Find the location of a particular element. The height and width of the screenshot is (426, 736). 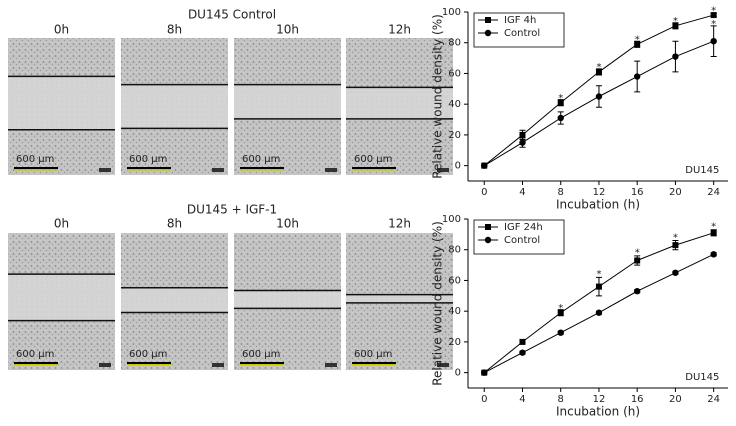

panel-label: DU145 is located at coordinates (702, 377).